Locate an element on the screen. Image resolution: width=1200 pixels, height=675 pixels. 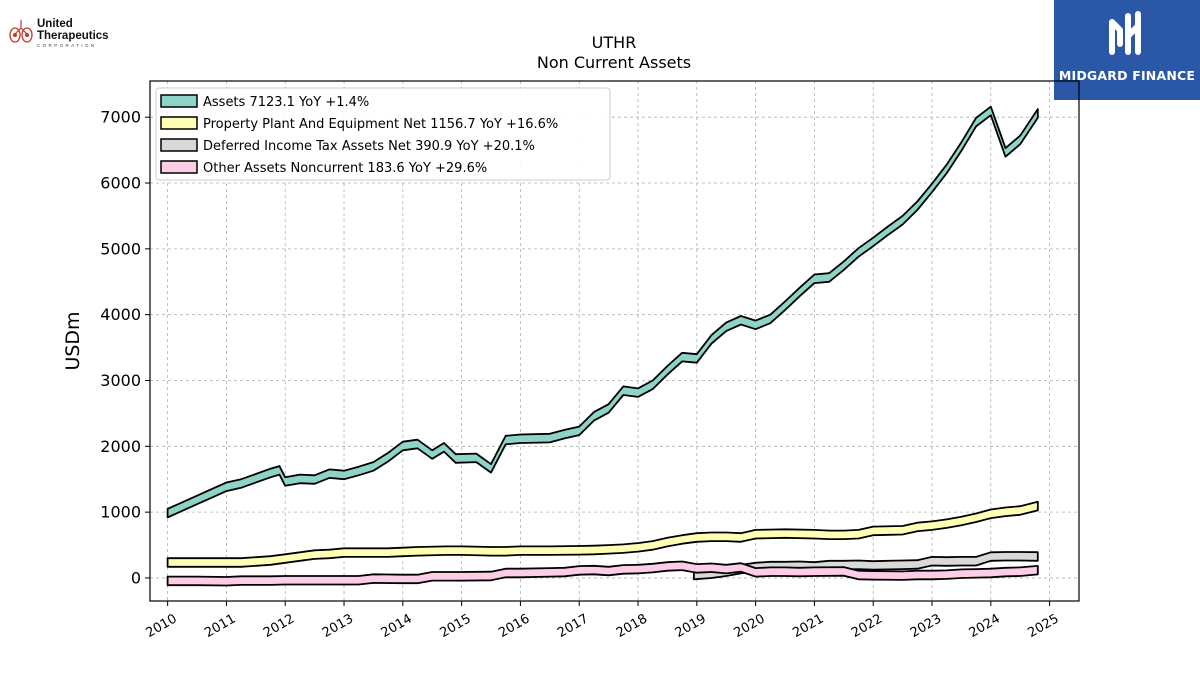
x-tick-label: 2012 is located at coordinates (279, 626).